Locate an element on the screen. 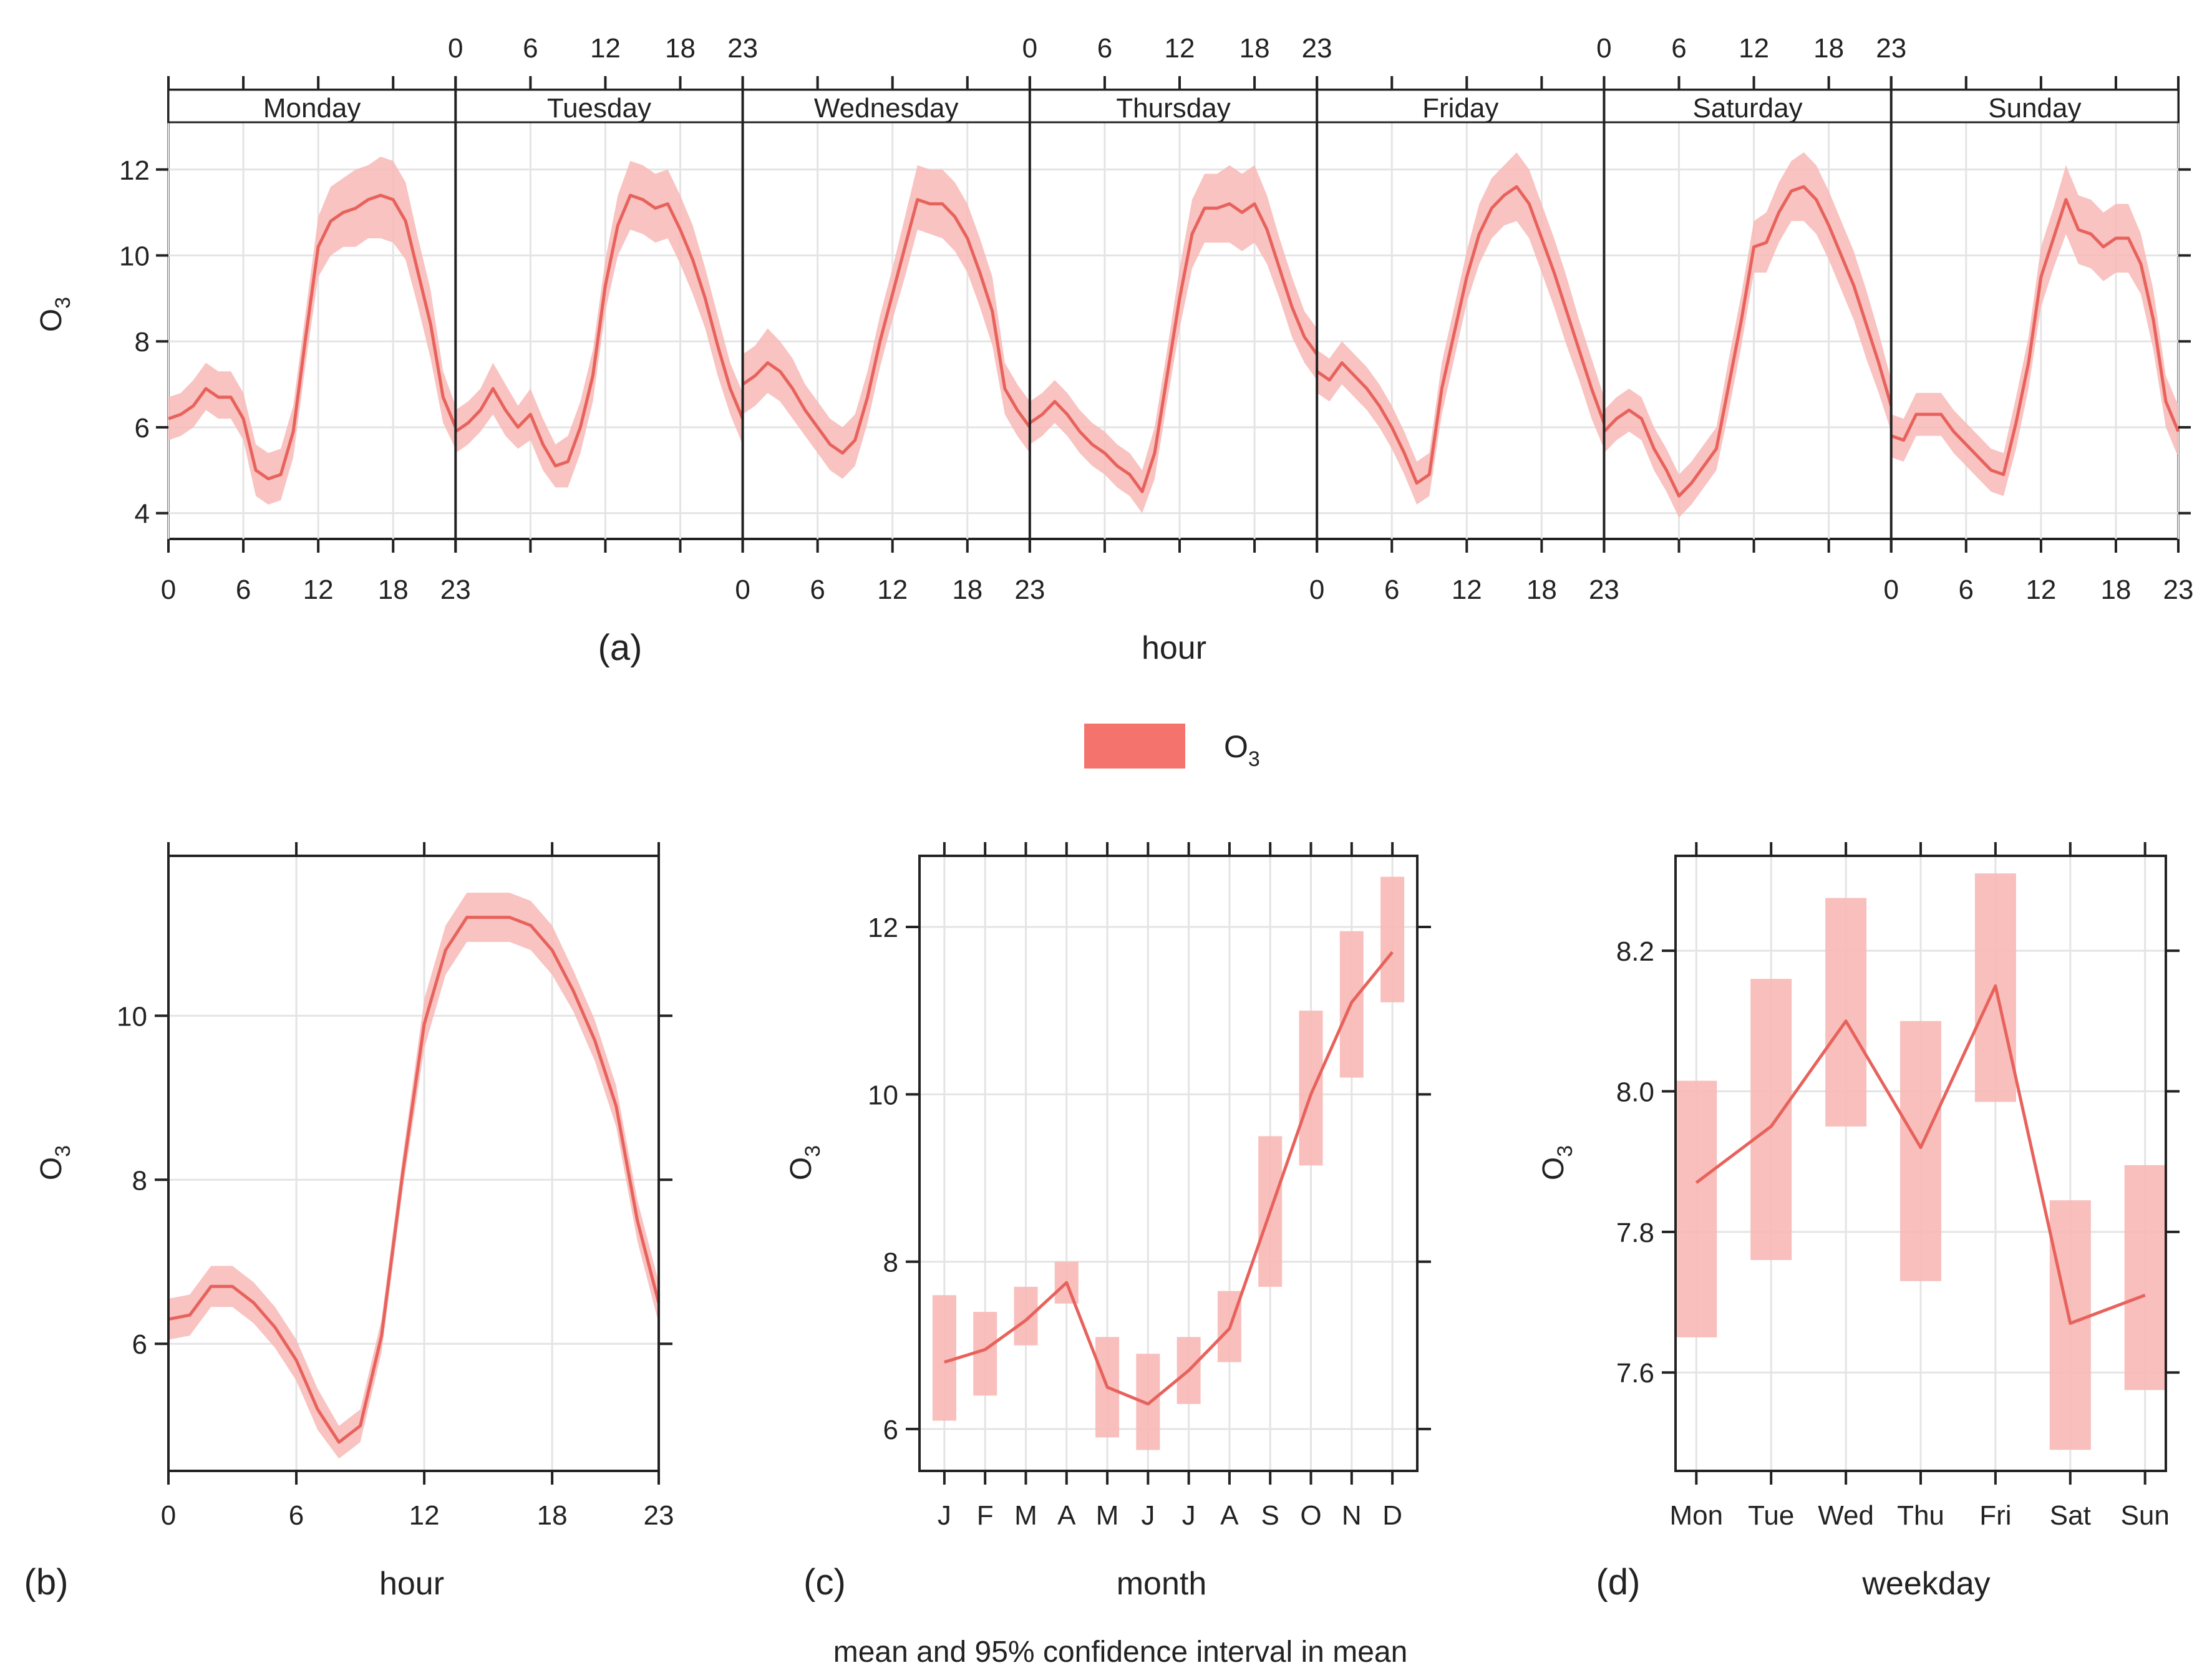 This screenshot has width=2212, height=1678. b-mean-line is located at coordinates (414, 1180).